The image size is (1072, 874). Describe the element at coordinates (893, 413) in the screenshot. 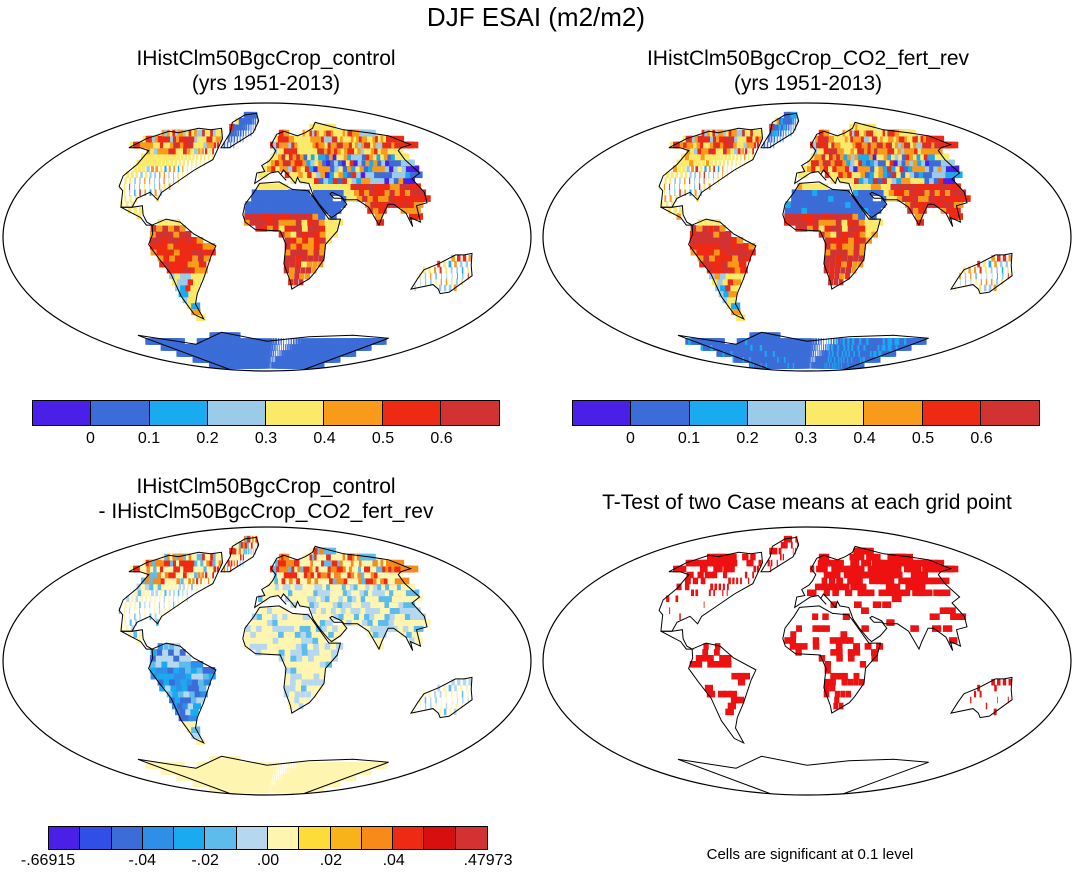

I see `colorbar-swatch` at that location.